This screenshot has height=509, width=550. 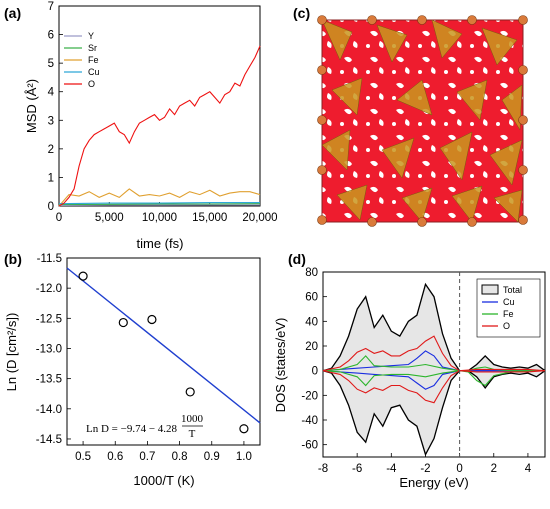 What do you see at coordinates (11, 352) in the screenshot?
I see `y-axis-label: Ln (D [cm²/s])` at bounding box center [11, 352].